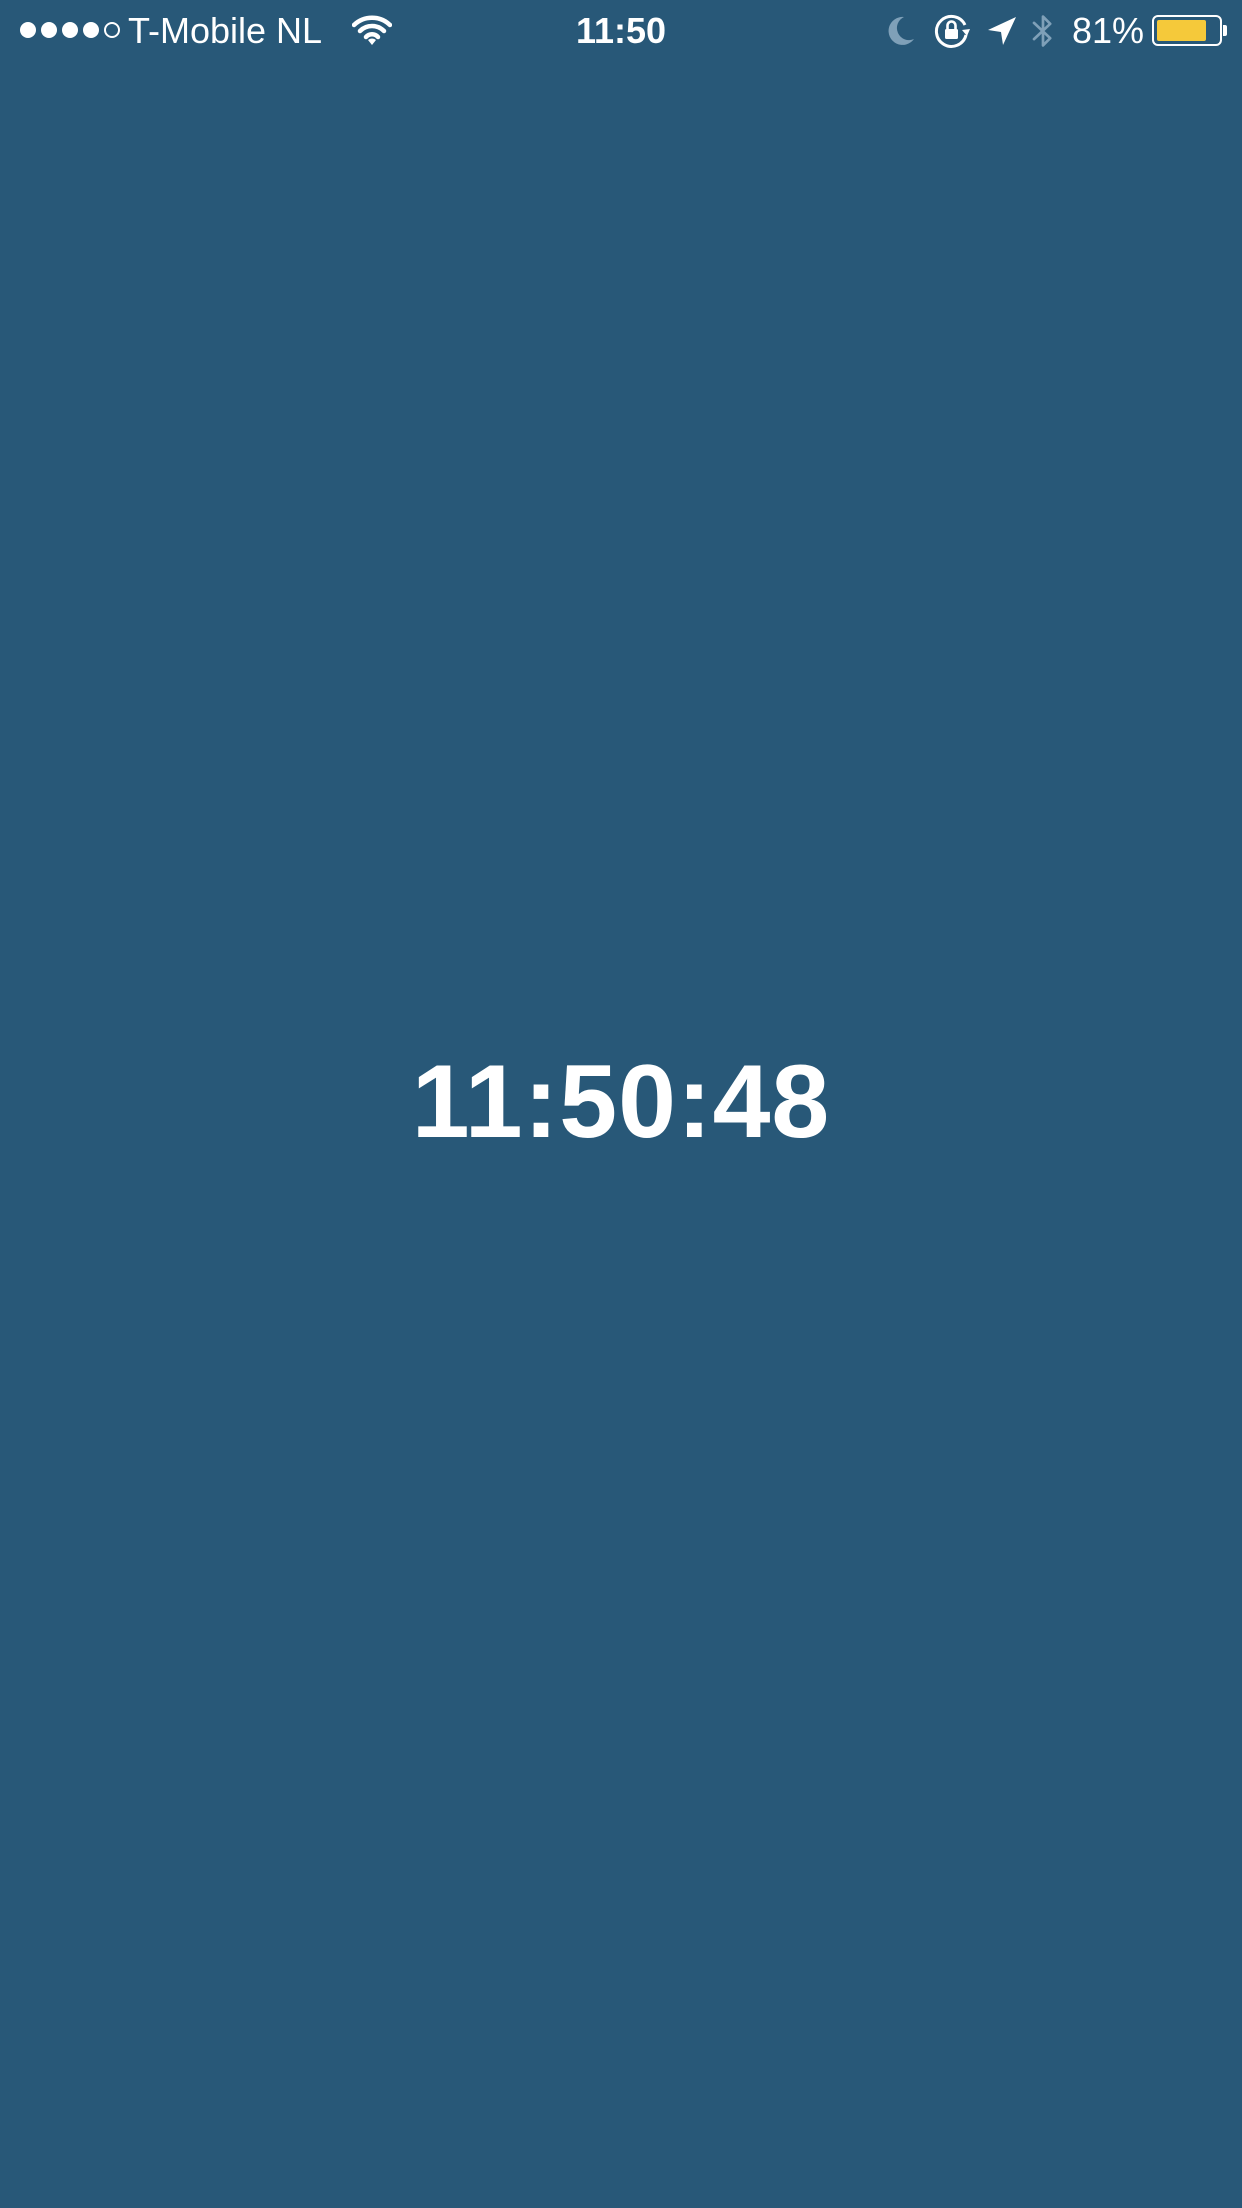 Image resolution: width=1242 pixels, height=2208 pixels. Describe the element at coordinates (621, 1102) in the screenshot. I see `clock-display: 11:50:48` at that location.